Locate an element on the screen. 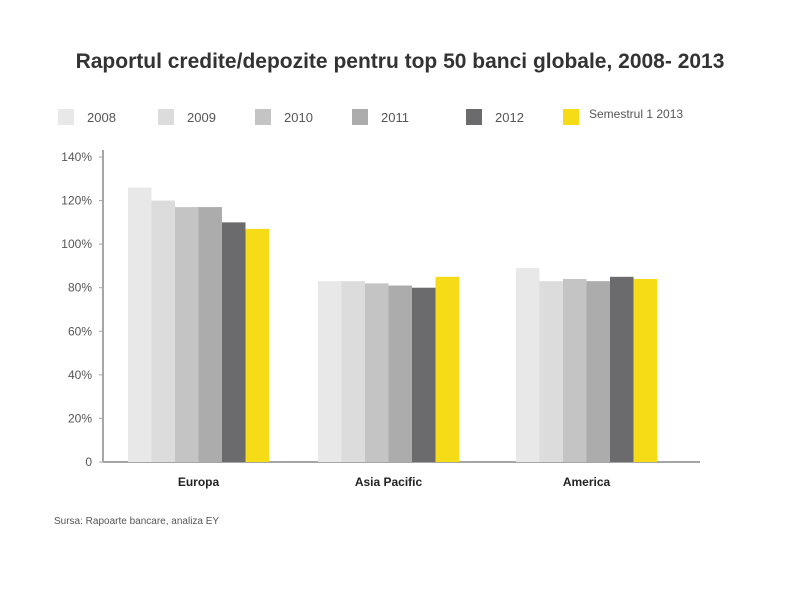 The image size is (800, 600). bar-asia-pacific-2012 is located at coordinates (424, 374).